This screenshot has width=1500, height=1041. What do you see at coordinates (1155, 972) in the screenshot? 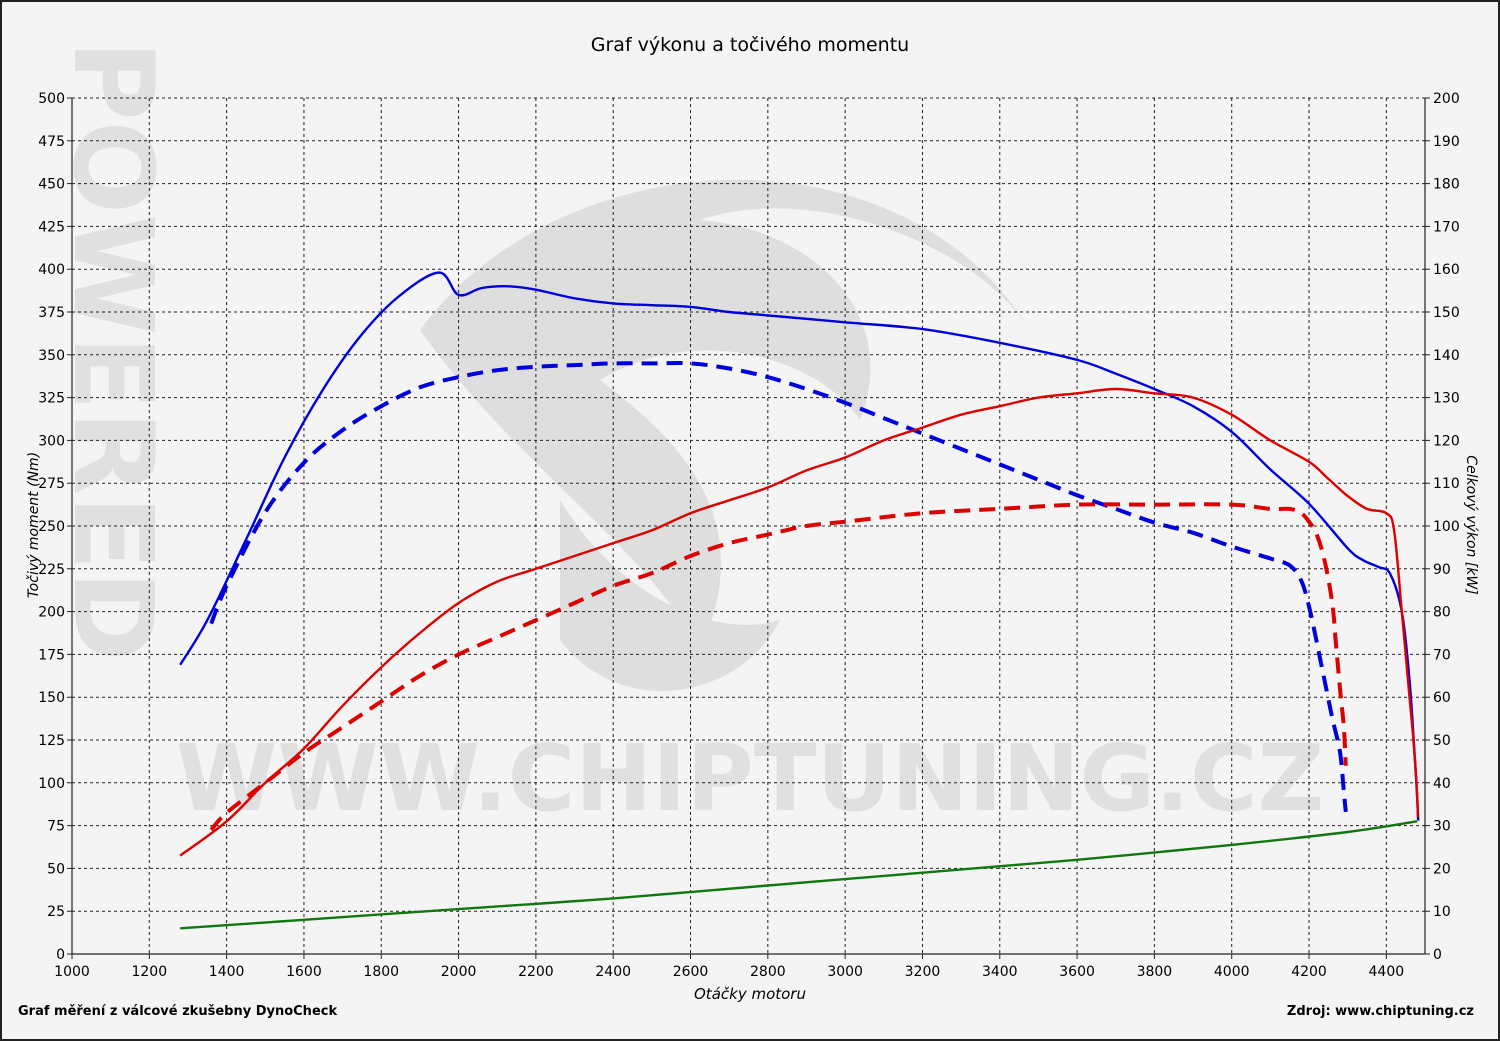
I see `x-tick-label: 3800` at bounding box center [1155, 972].